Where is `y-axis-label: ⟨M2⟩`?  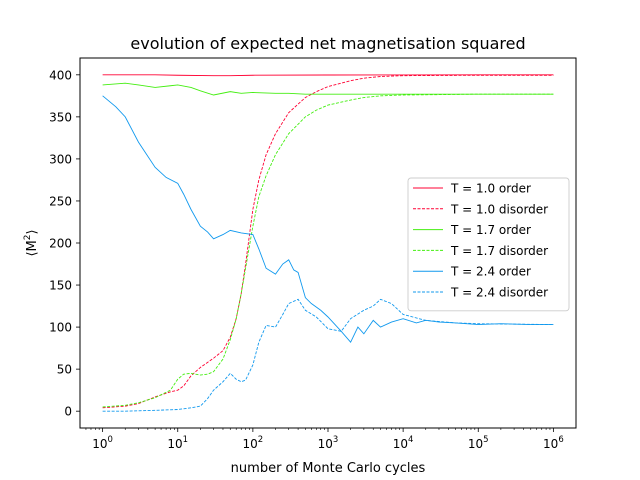 y-axis-label: ⟨M2⟩ is located at coordinates (31, 242).